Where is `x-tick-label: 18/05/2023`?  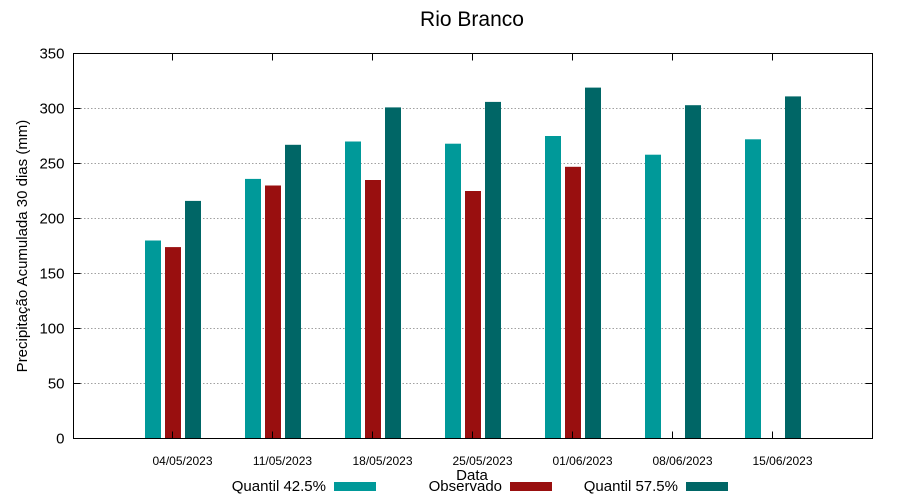
x-tick-label: 18/05/2023 is located at coordinates (382, 461).